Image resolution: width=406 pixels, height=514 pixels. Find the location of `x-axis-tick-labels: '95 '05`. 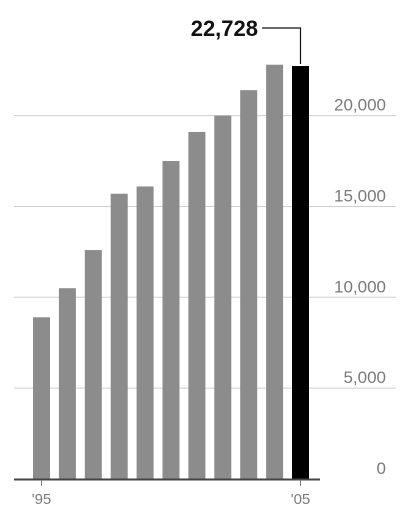

x-axis-tick-labels: '95 '05 is located at coordinates (171, 494).